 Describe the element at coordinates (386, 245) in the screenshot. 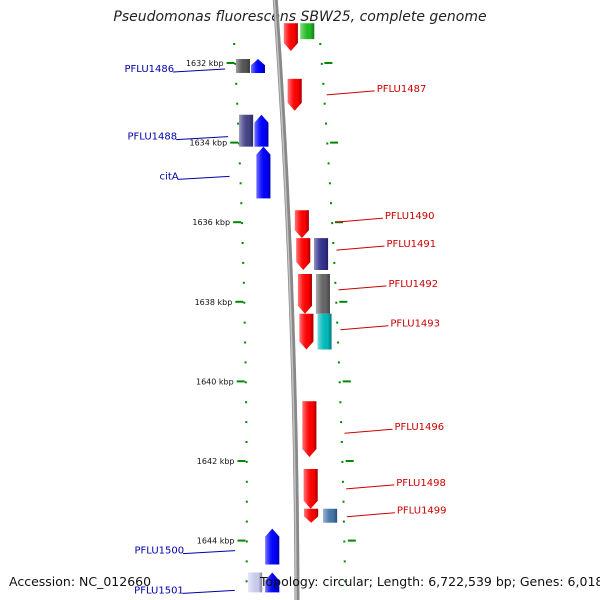

I see `gene-label-pflu1491: PFLU1491` at that location.